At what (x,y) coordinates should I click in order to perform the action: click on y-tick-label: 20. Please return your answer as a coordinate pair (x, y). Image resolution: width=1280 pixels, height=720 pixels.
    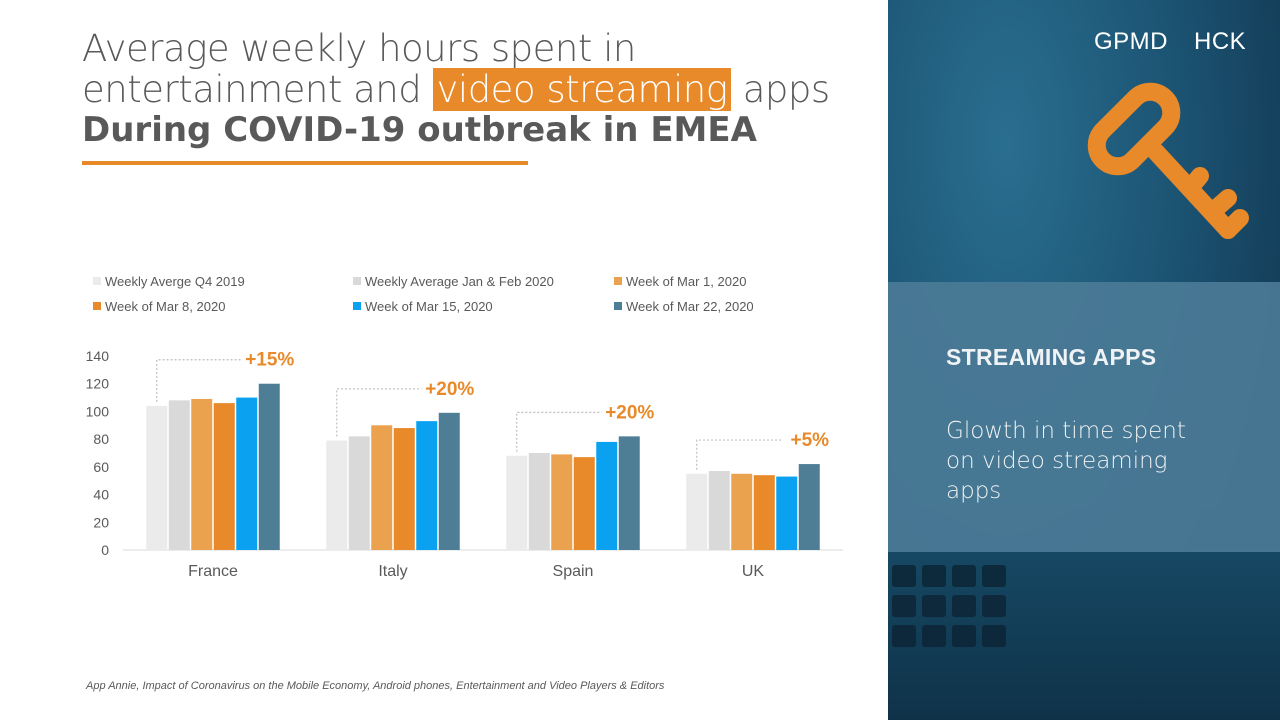
    Looking at the image, I should click on (101, 522).